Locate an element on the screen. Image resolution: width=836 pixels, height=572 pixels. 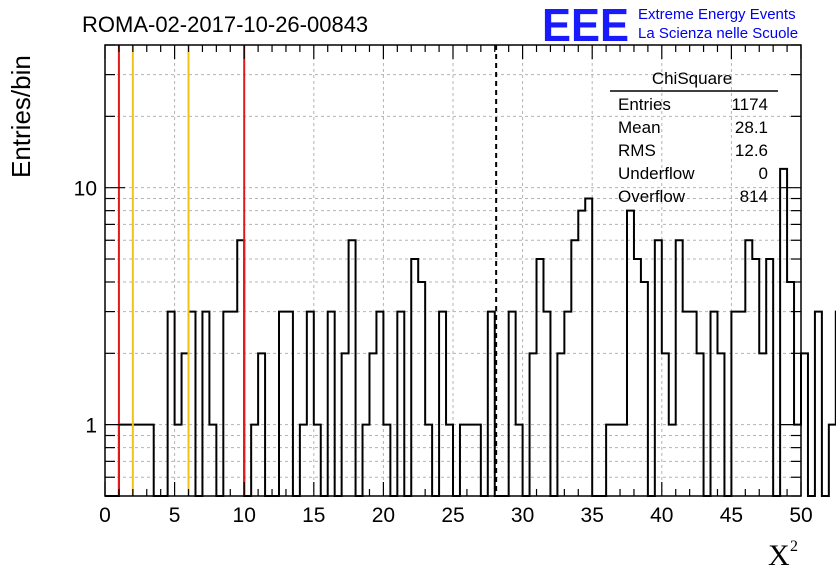
y-tick-label: 1 is located at coordinates (91, 426).